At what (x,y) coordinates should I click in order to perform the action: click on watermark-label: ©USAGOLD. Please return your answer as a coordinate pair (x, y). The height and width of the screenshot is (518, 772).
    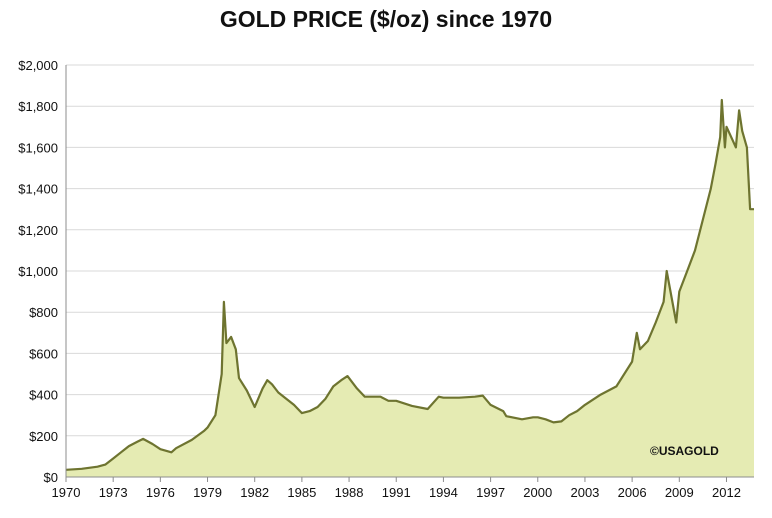
    Looking at the image, I should click on (684, 451).